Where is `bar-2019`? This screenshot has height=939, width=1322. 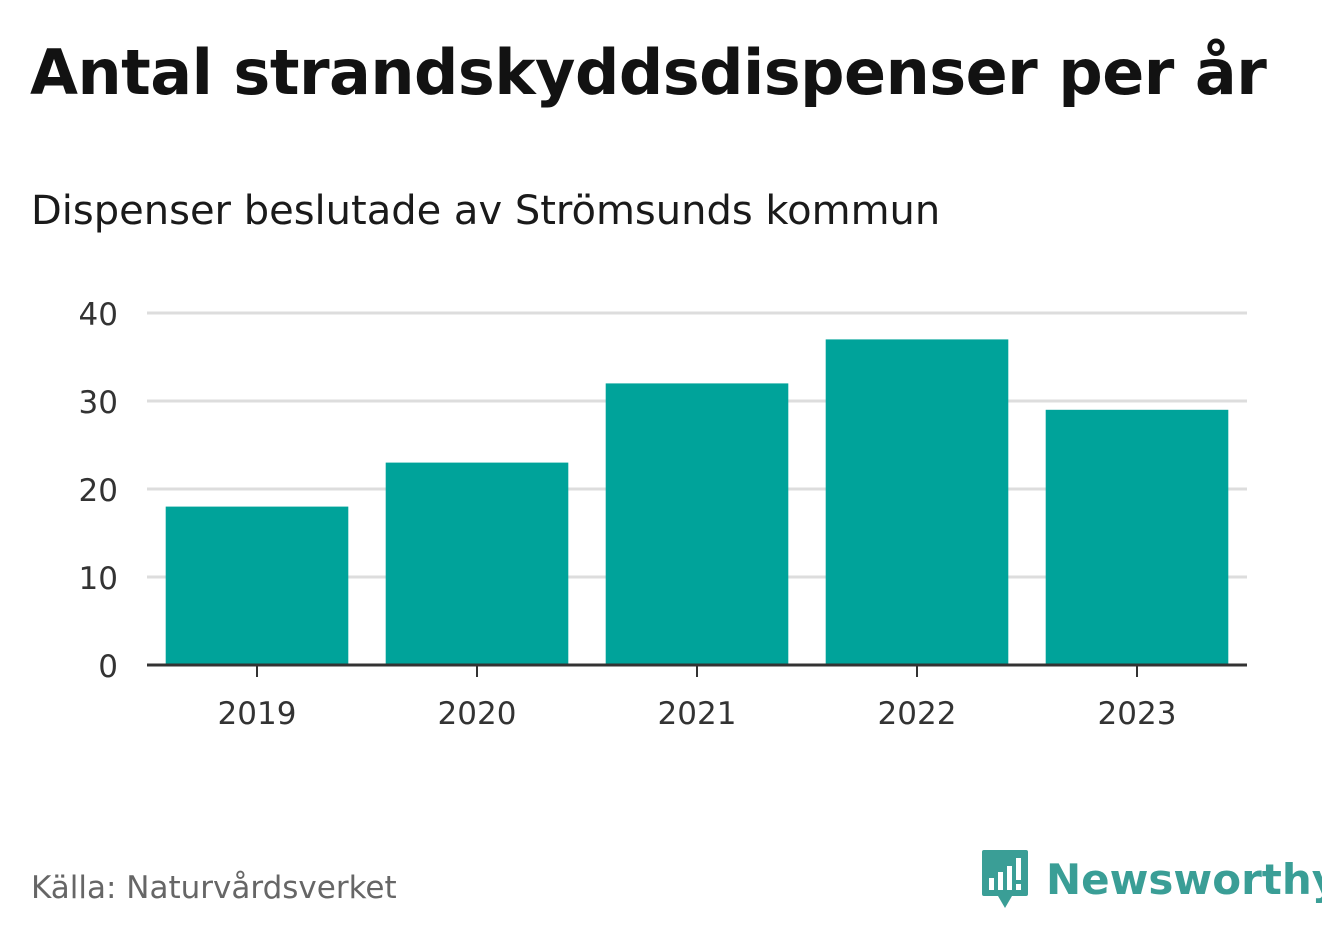 bar-2019 is located at coordinates (257, 585).